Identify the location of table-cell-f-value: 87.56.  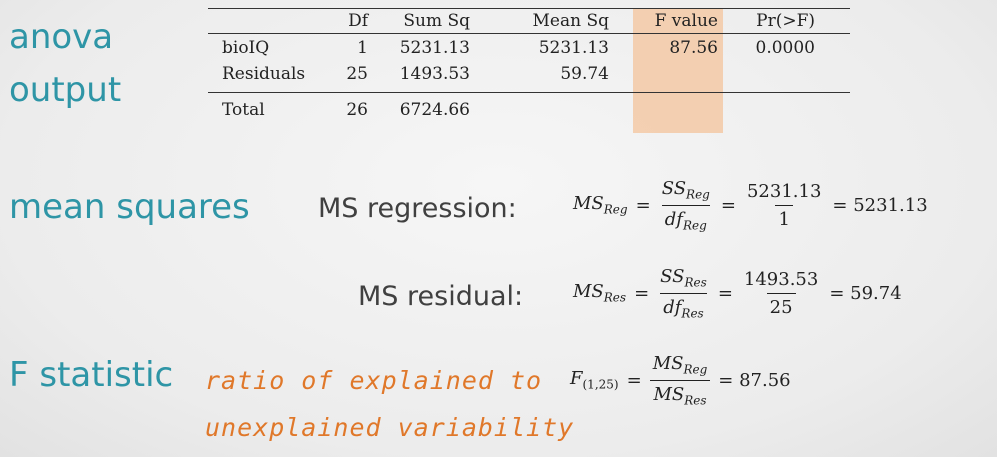
(693, 48).